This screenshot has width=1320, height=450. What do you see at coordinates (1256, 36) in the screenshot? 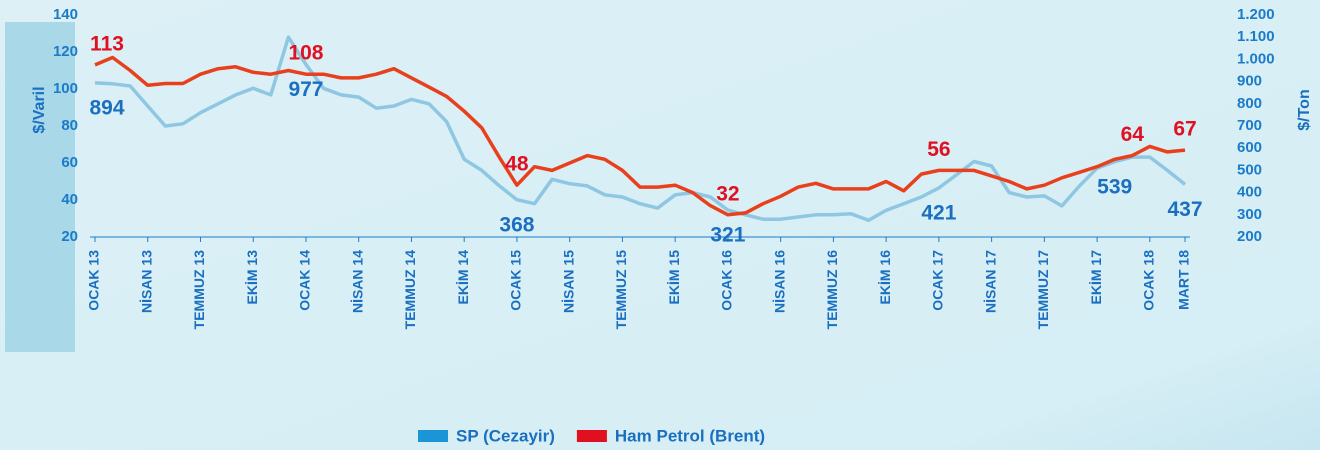
I see `y2-tick-label: 1.100` at bounding box center [1256, 36].